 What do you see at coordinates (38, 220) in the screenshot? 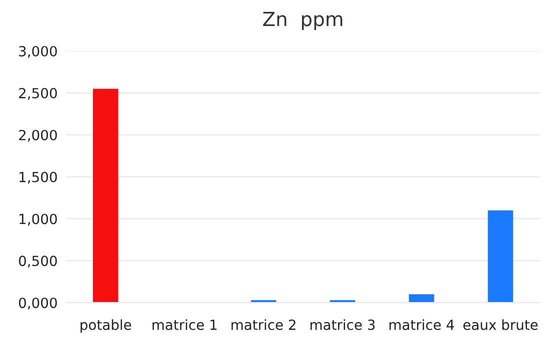
I see `y-tick-label: 1,000` at bounding box center [38, 220].